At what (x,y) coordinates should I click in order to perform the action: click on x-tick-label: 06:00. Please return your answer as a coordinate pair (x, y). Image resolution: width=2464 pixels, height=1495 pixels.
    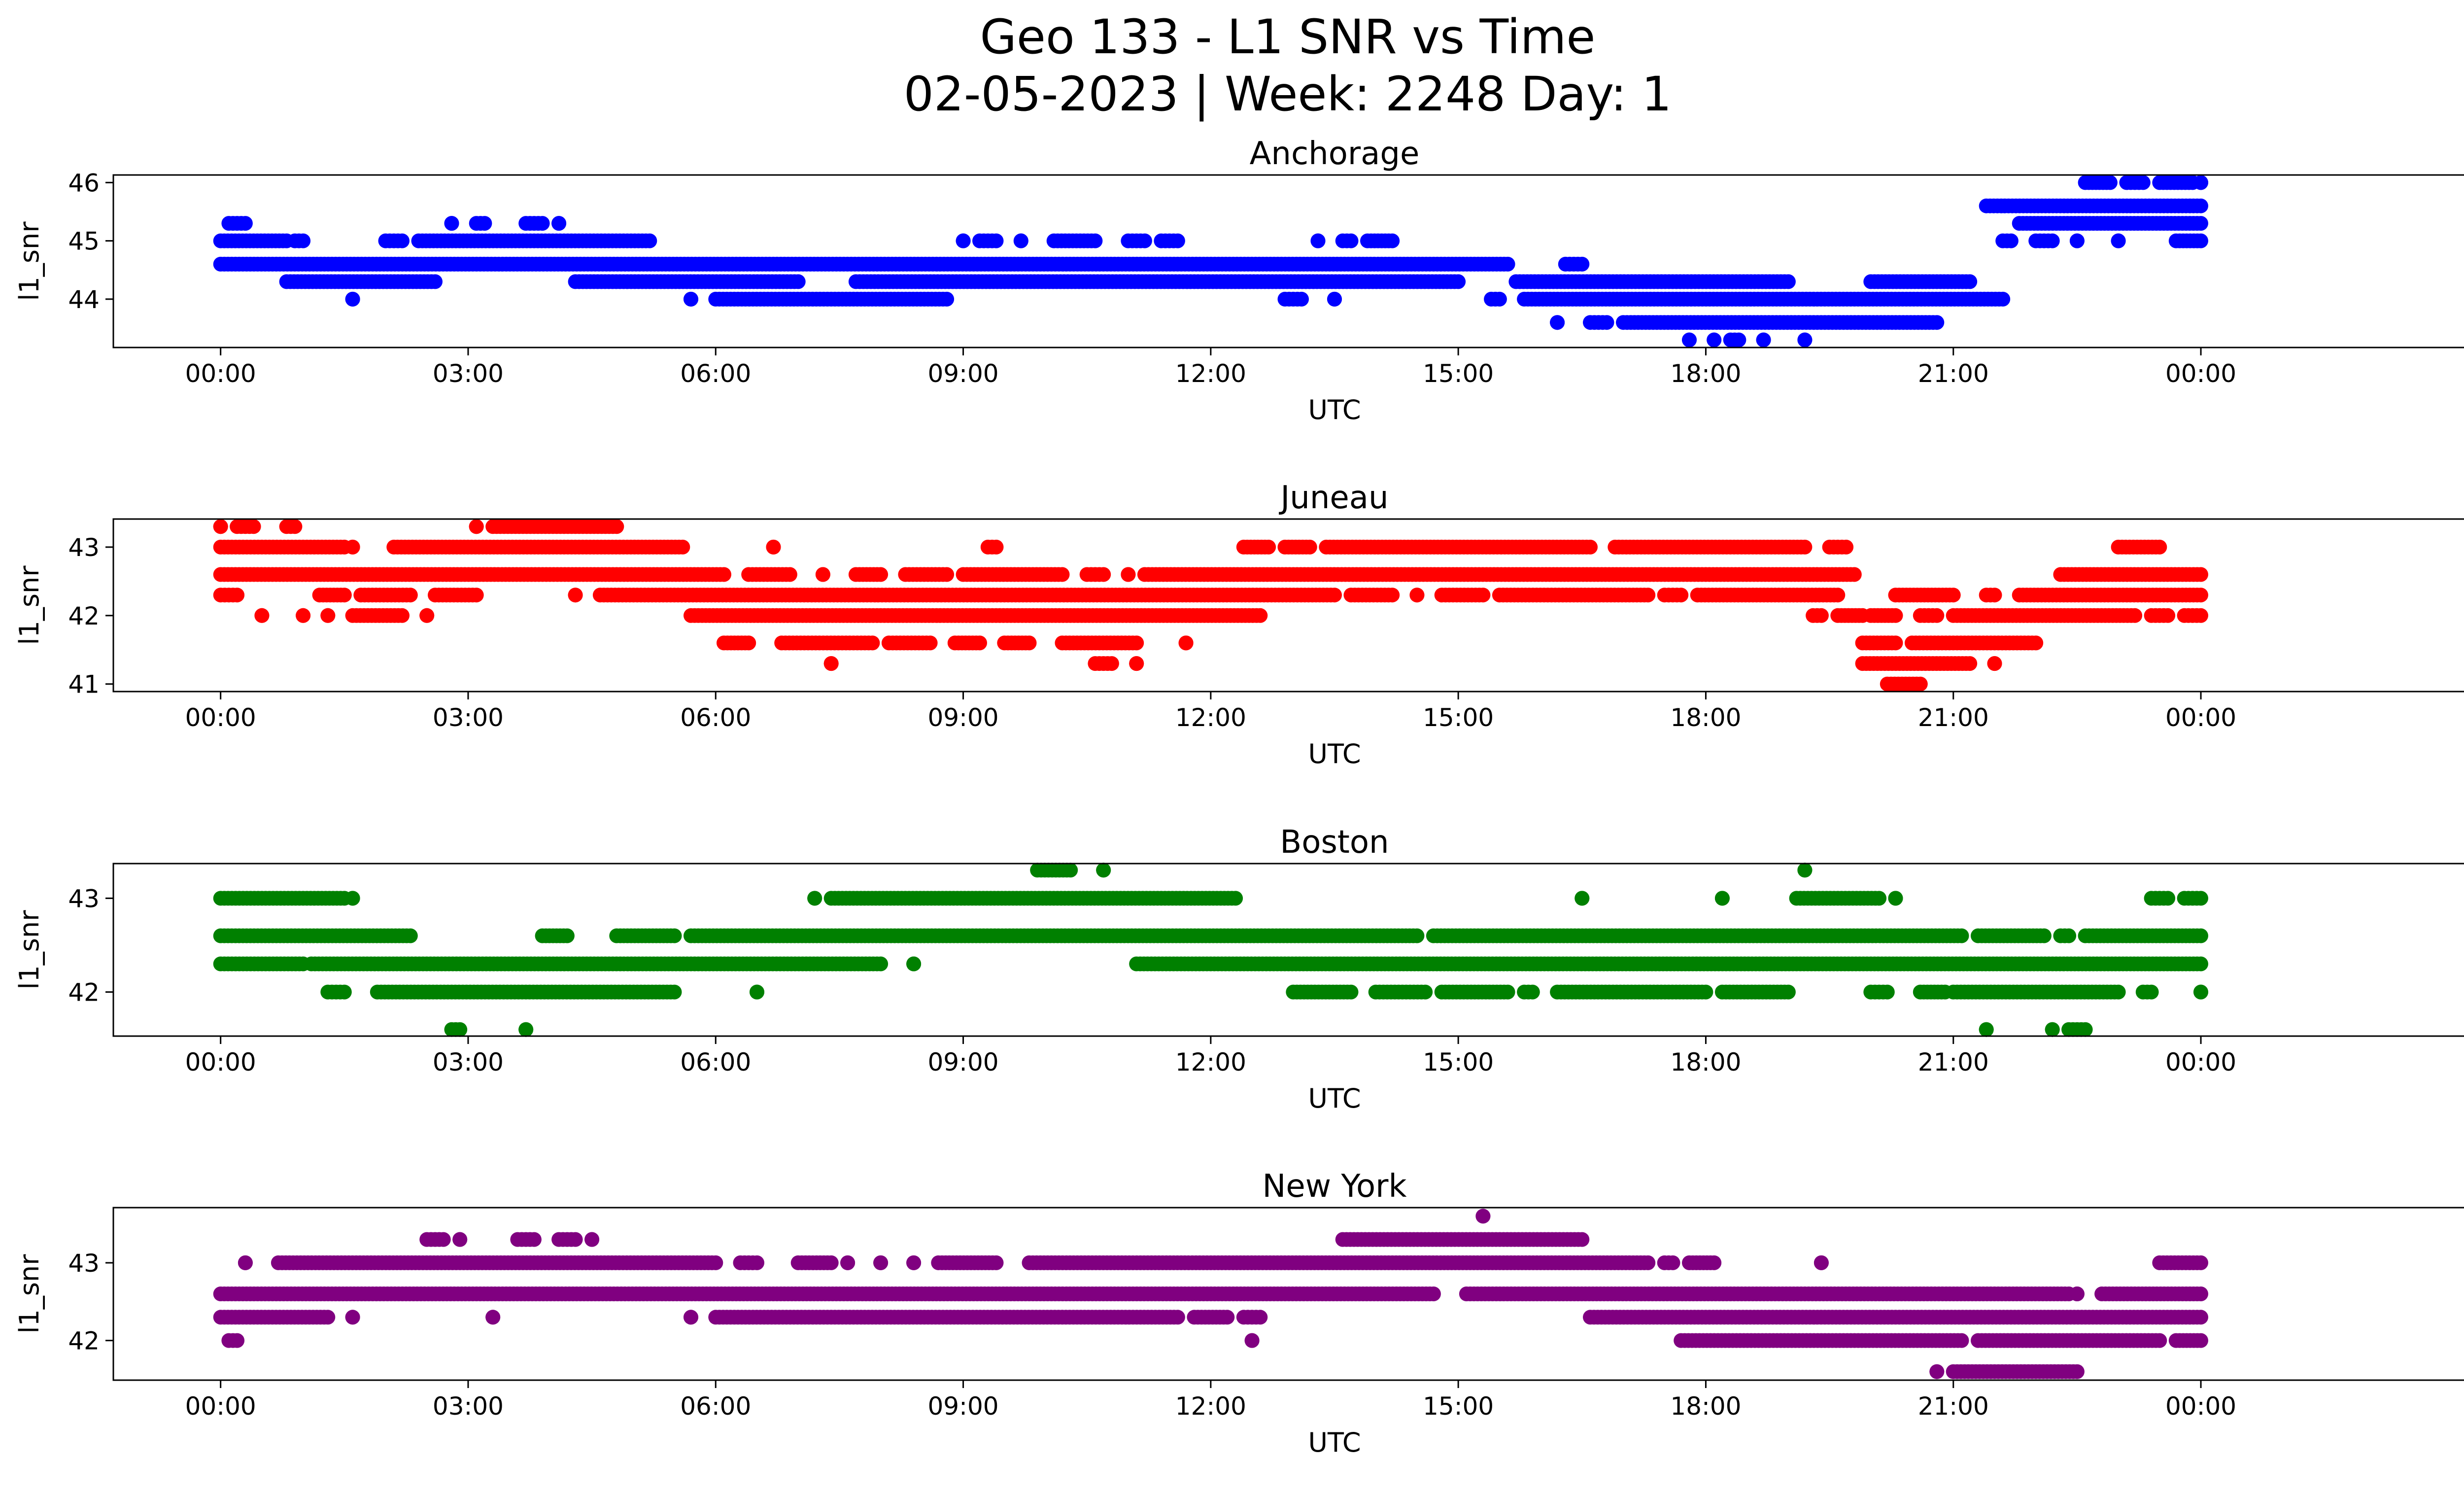
    Looking at the image, I should click on (715, 1062).